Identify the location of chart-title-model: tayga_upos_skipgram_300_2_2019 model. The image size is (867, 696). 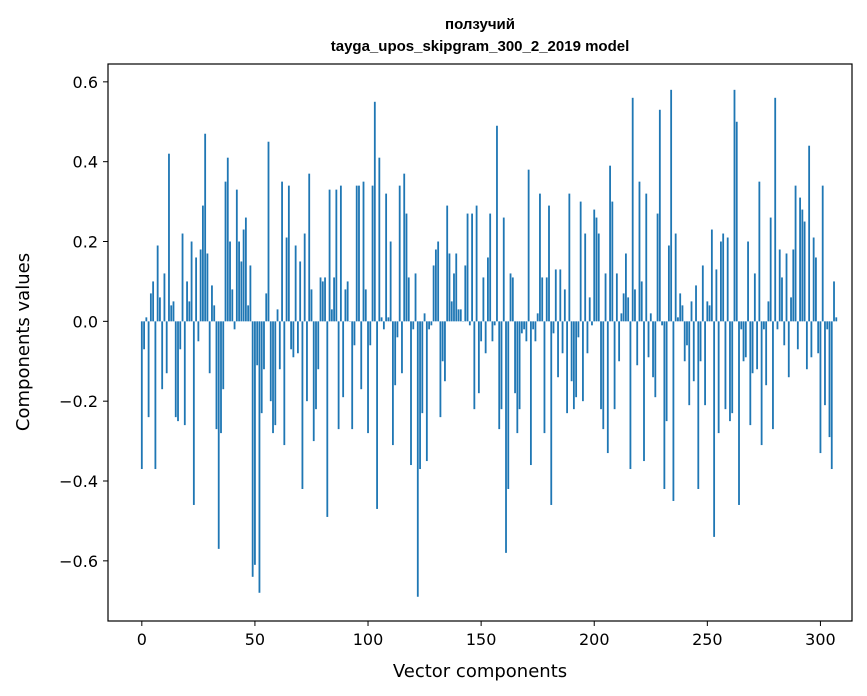
(480, 46).